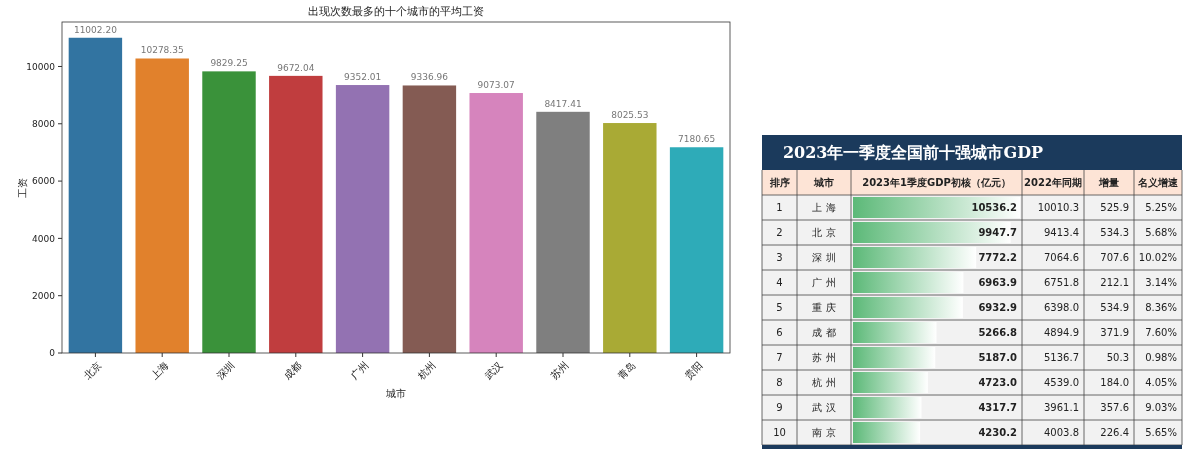 The image size is (1192, 454). What do you see at coordinates (1117, 357) in the screenshot?
I see `text: 50.3` at bounding box center [1117, 357].